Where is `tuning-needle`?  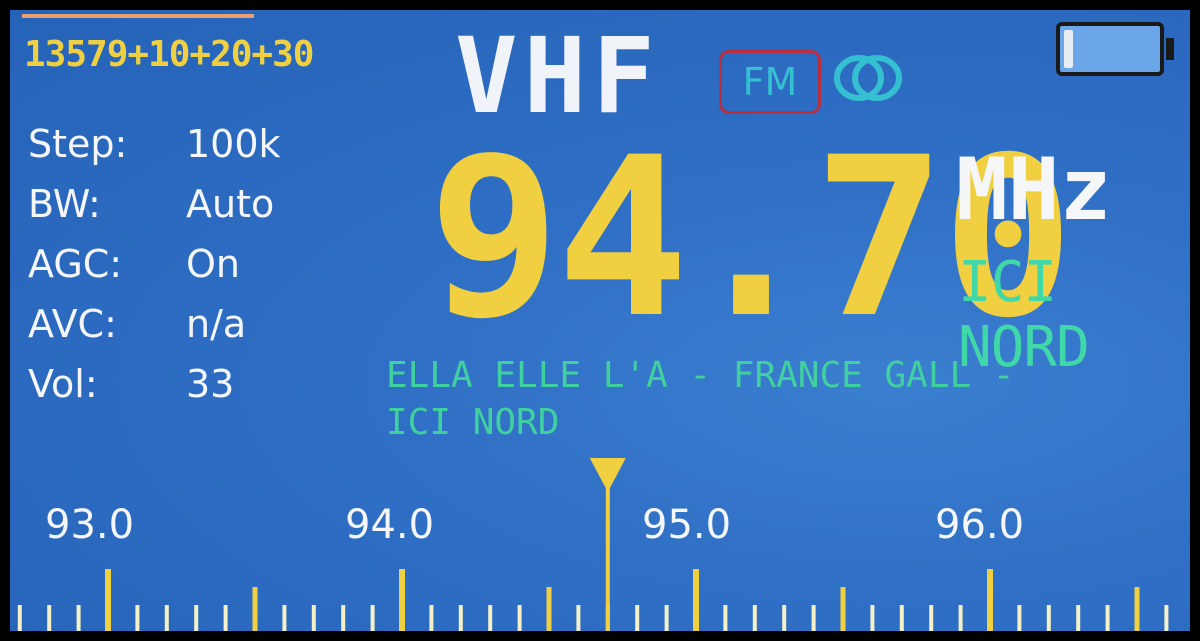 tuning-needle is located at coordinates (607, 550).